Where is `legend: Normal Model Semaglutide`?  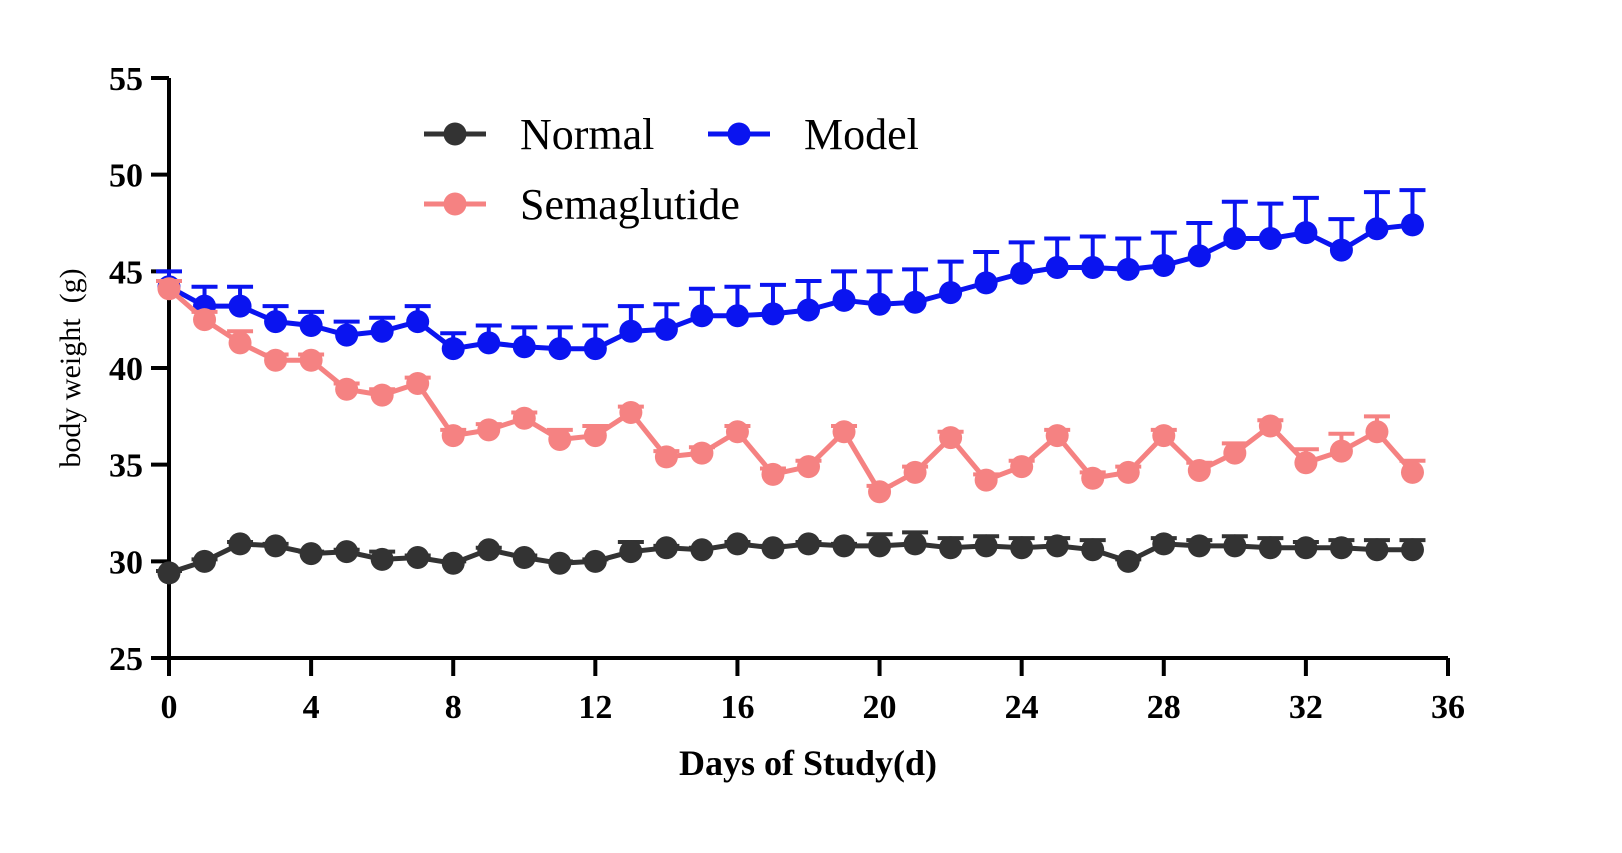 legend: Normal Model Semaglutide is located at coordinates (671, 169).